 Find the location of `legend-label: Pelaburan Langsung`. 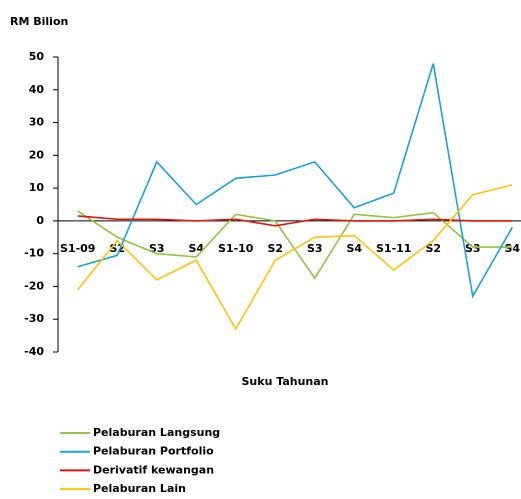

legend-label: Pelaburan Langsung is located at coordinates (156, 432).